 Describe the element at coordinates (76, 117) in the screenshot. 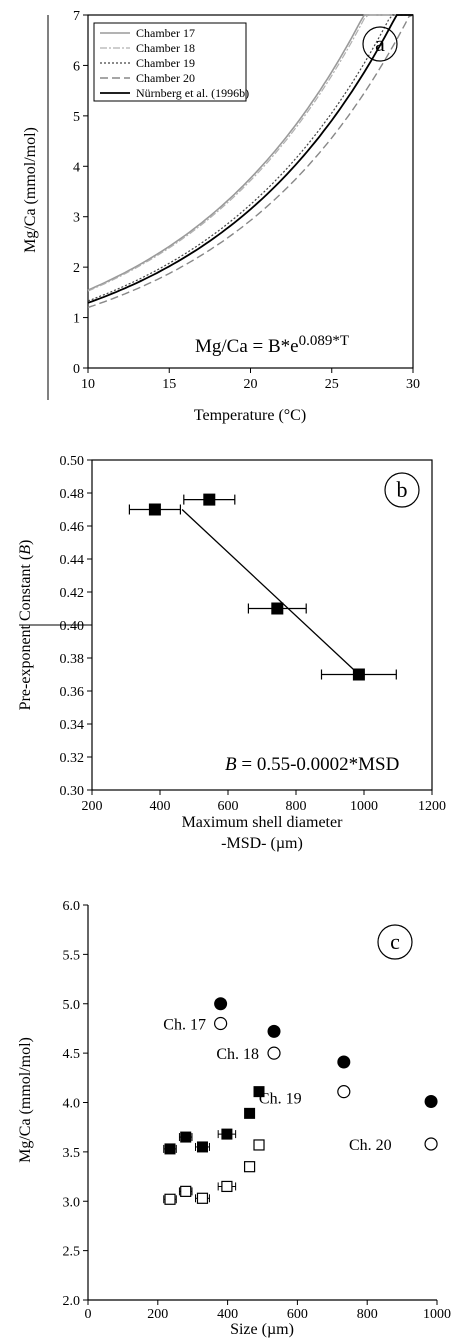

I see `y-tick-label: 5` at that location.